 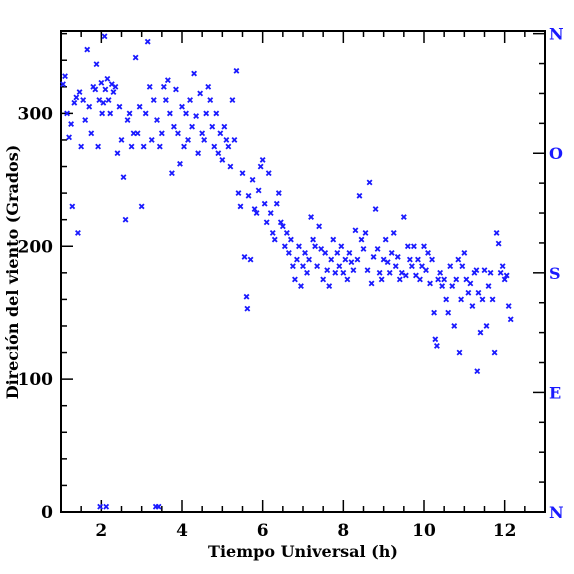 I want to click on y-axis-title: Direción del viento (Grados), so click(x=12, y=272).